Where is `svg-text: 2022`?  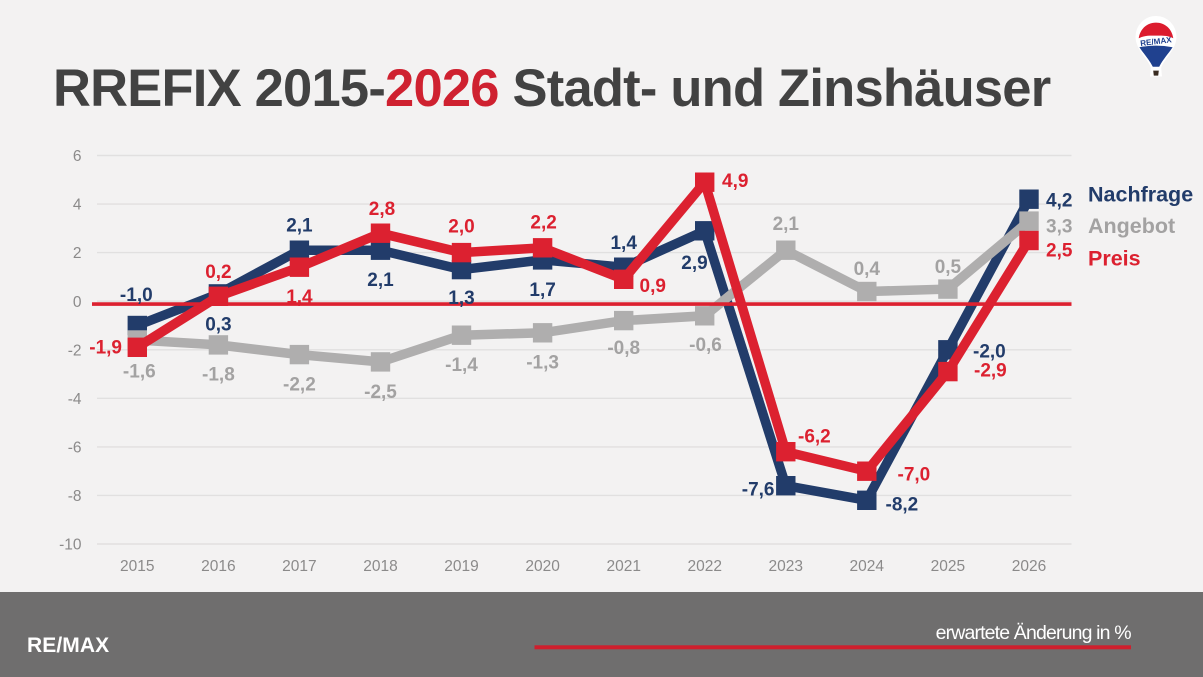 svg-text: 2022 is located at coordinates (704, 566).